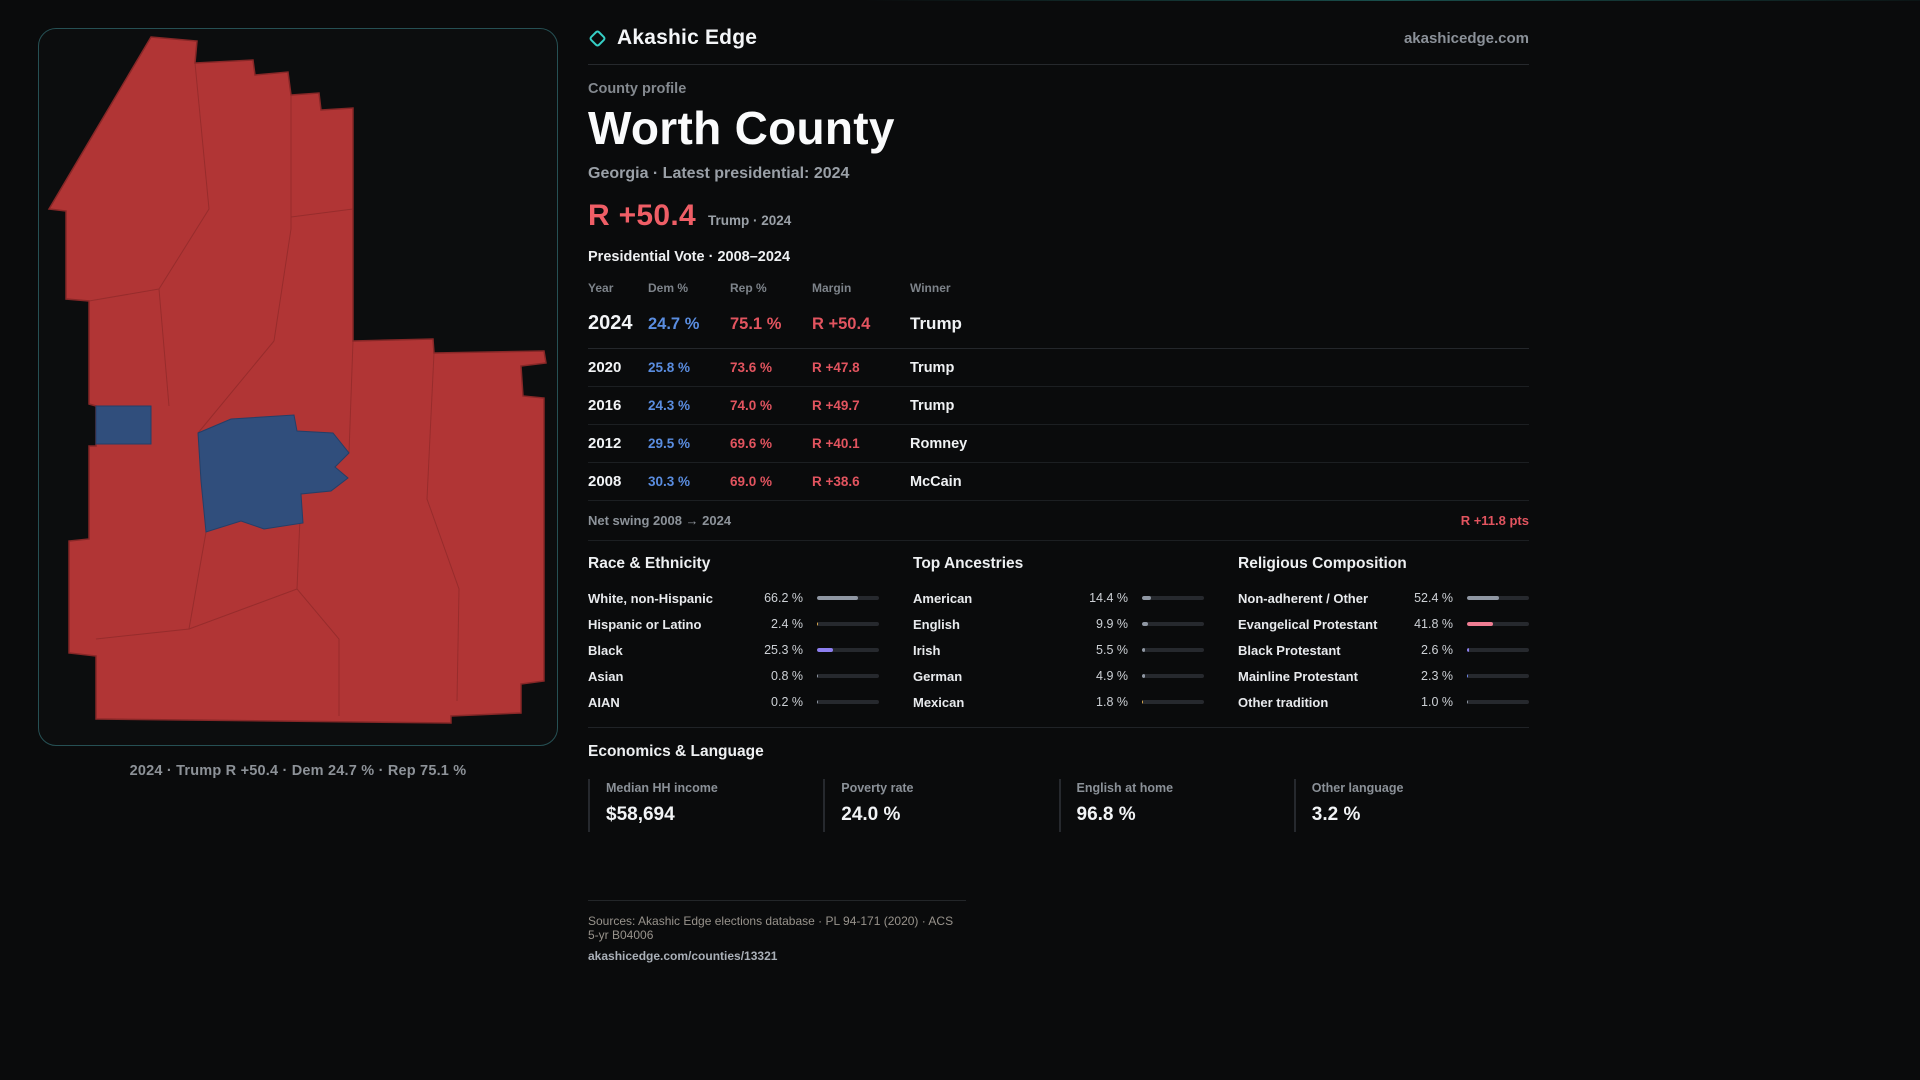 This screenshot has height=1080, width=1920. Describe the element at coordinates (836, 481) in the screenshot. I see `margin-cell: R +38.6` at that location.